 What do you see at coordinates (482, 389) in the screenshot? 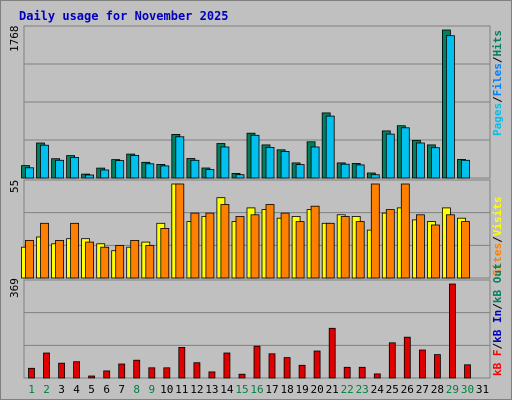
I see `day-label-31: 31` at bounding box center [482, 389].